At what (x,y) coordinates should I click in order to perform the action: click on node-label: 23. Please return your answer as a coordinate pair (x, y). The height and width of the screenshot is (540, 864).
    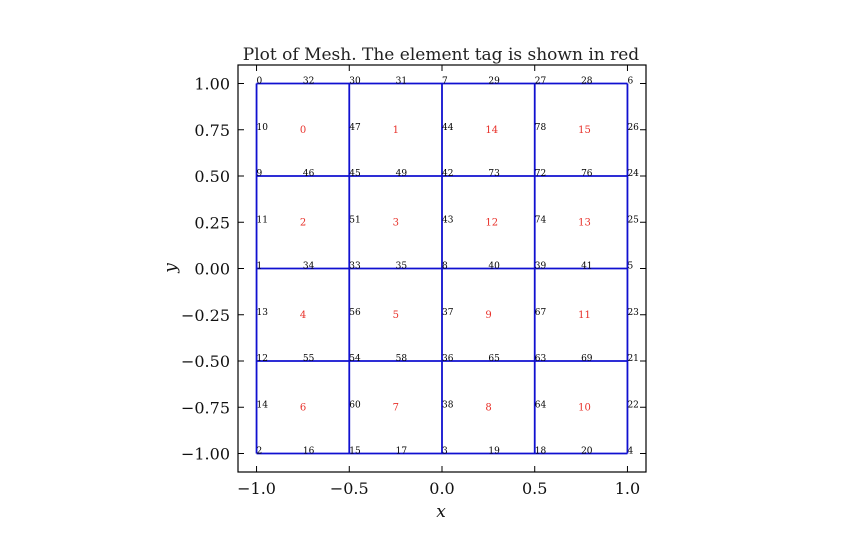
    Looking at the image, I should click on (633, 313).